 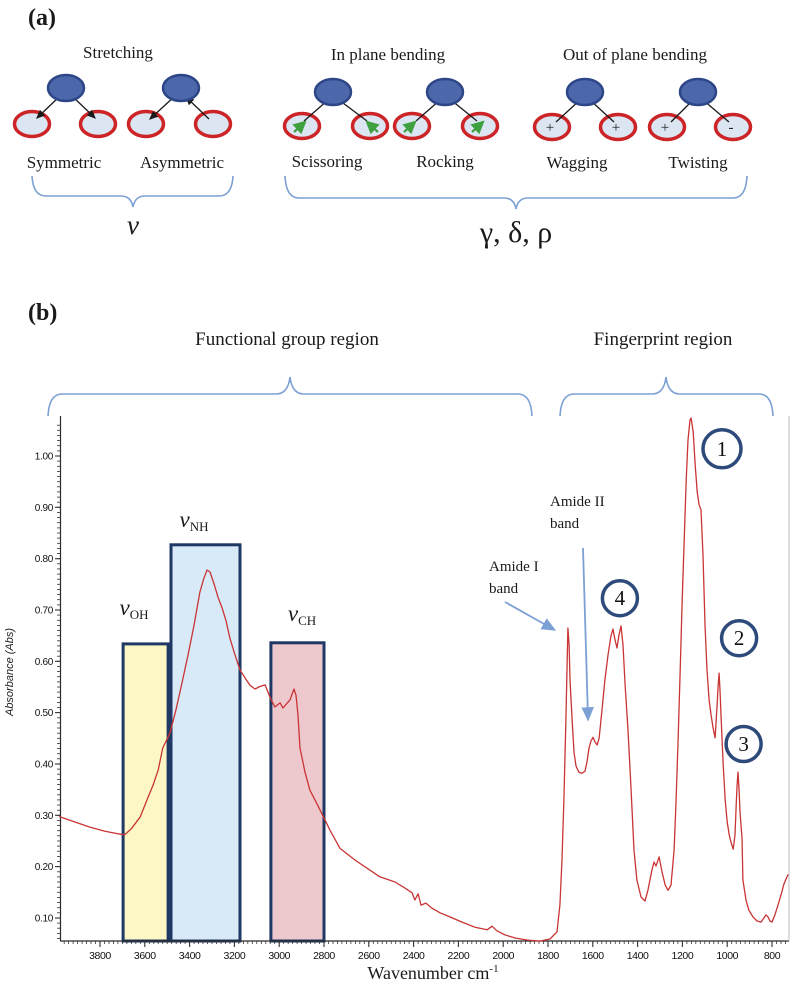 I want to click on y-tick-label: 0.90, so click(x=44, y=508).